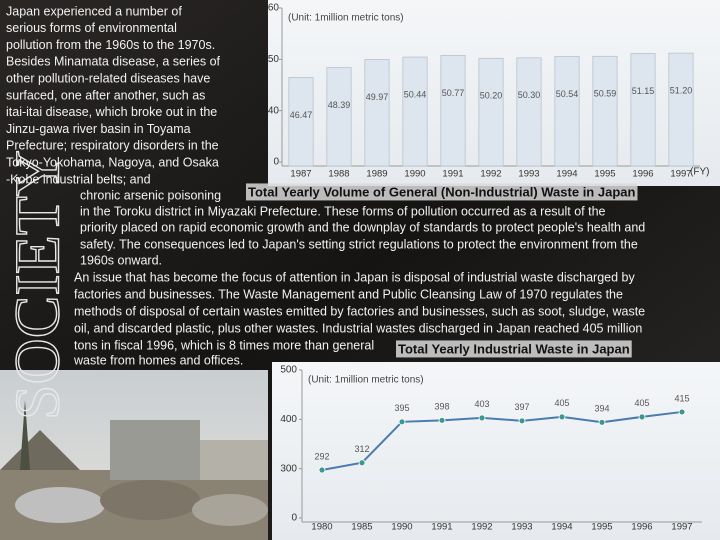  I want to click on y-tick-label: 50, so click(274, 59).